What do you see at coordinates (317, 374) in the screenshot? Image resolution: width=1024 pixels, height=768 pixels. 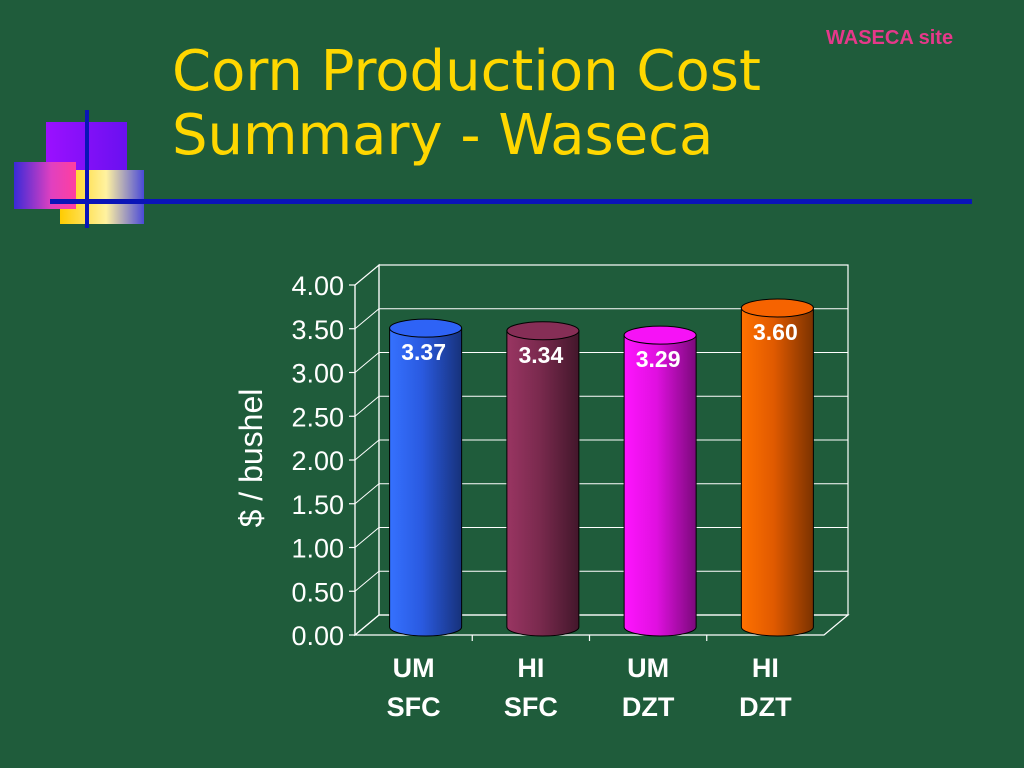 I see `y-tick-label: 3.00` at bounding box center [317, 374].